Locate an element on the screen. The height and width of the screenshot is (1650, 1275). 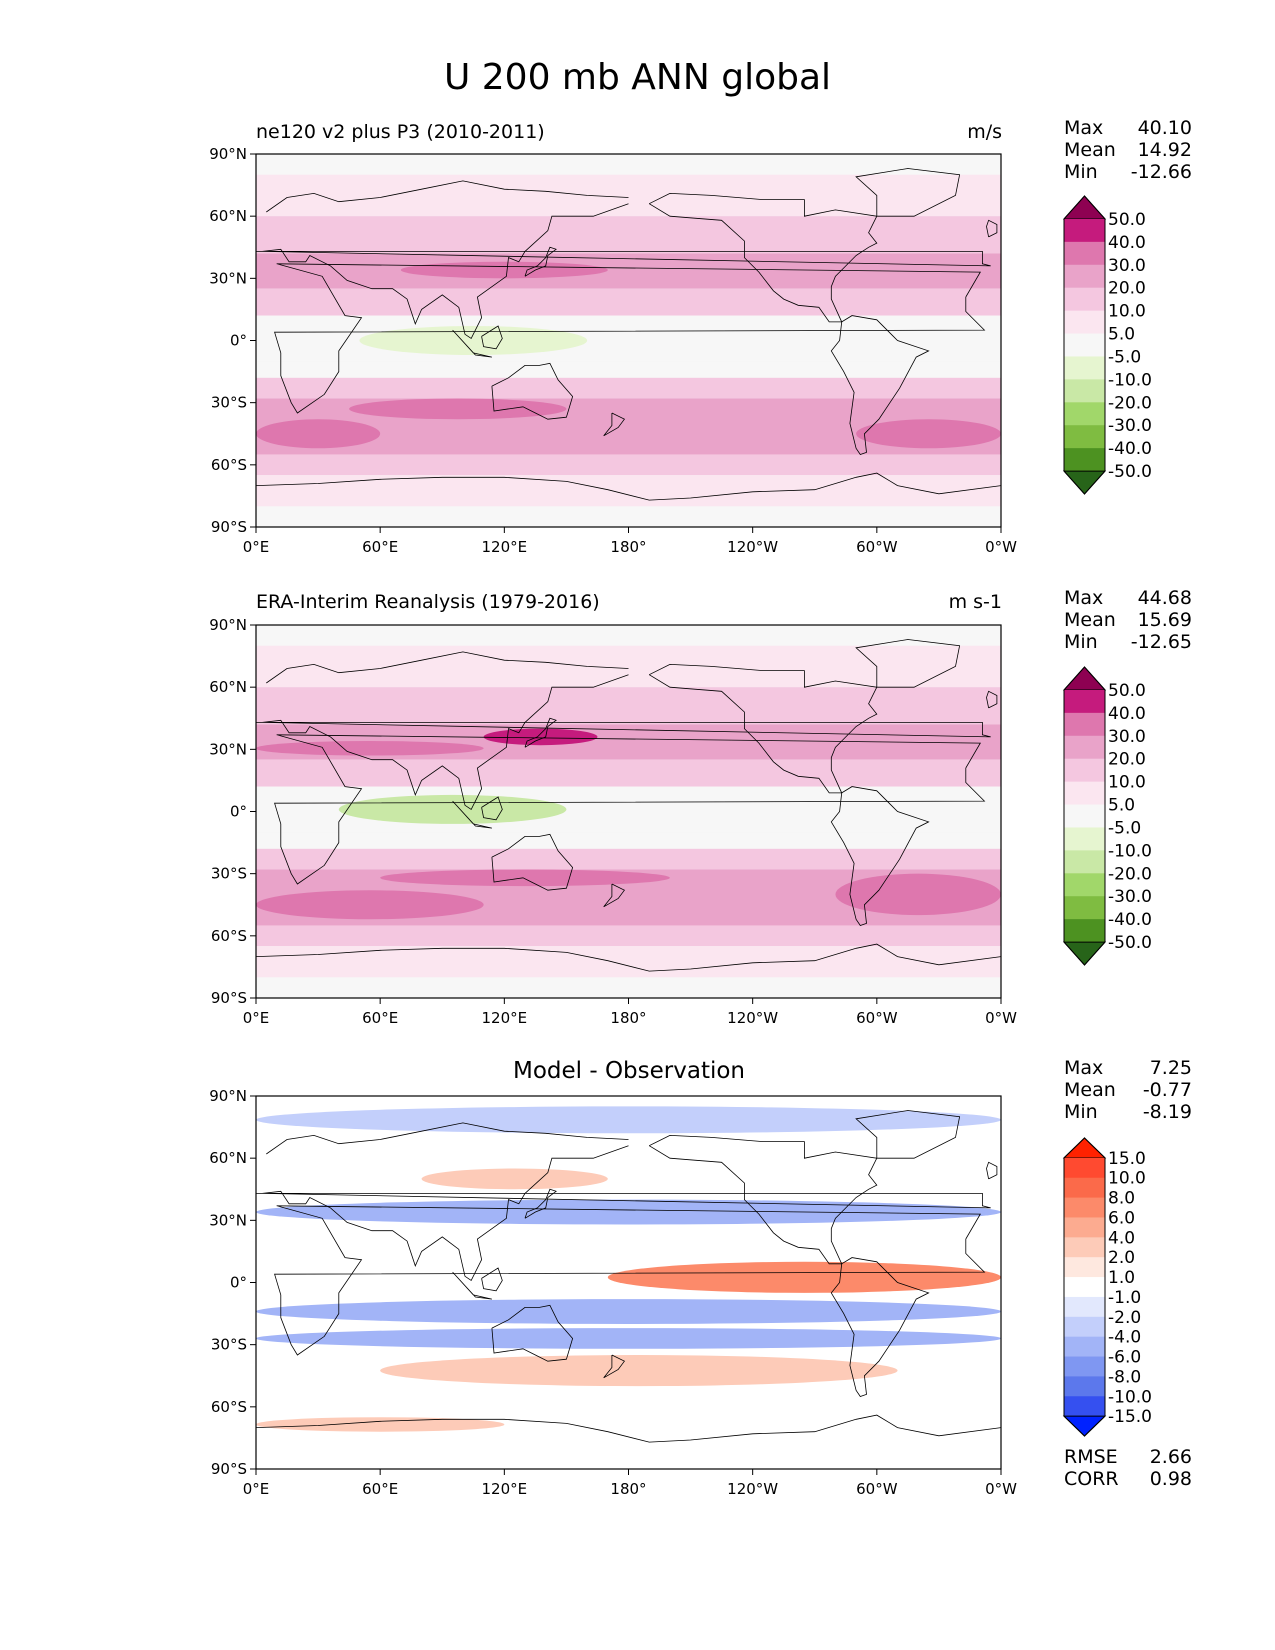
stat-label: Max is located at coordinates (1084, 598).